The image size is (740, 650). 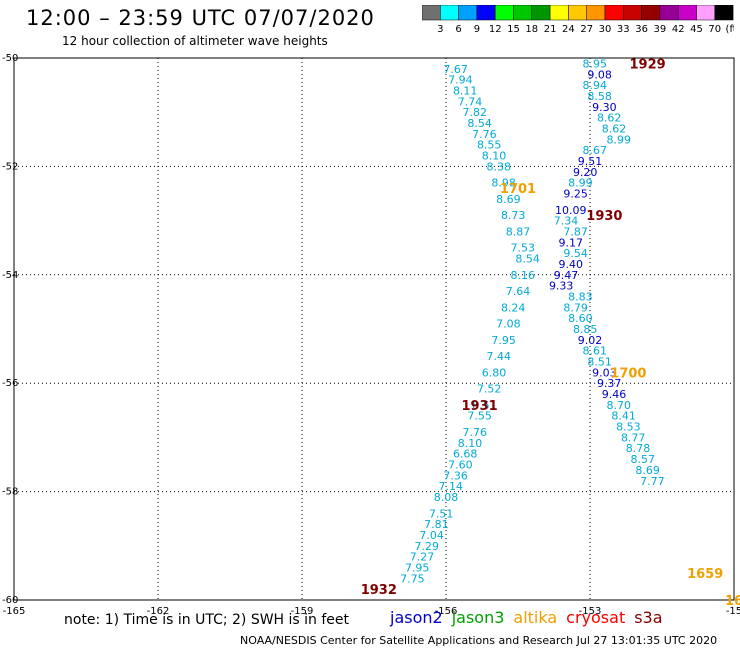 I want to click on scale-label: 3, so click(x=440, y=29).